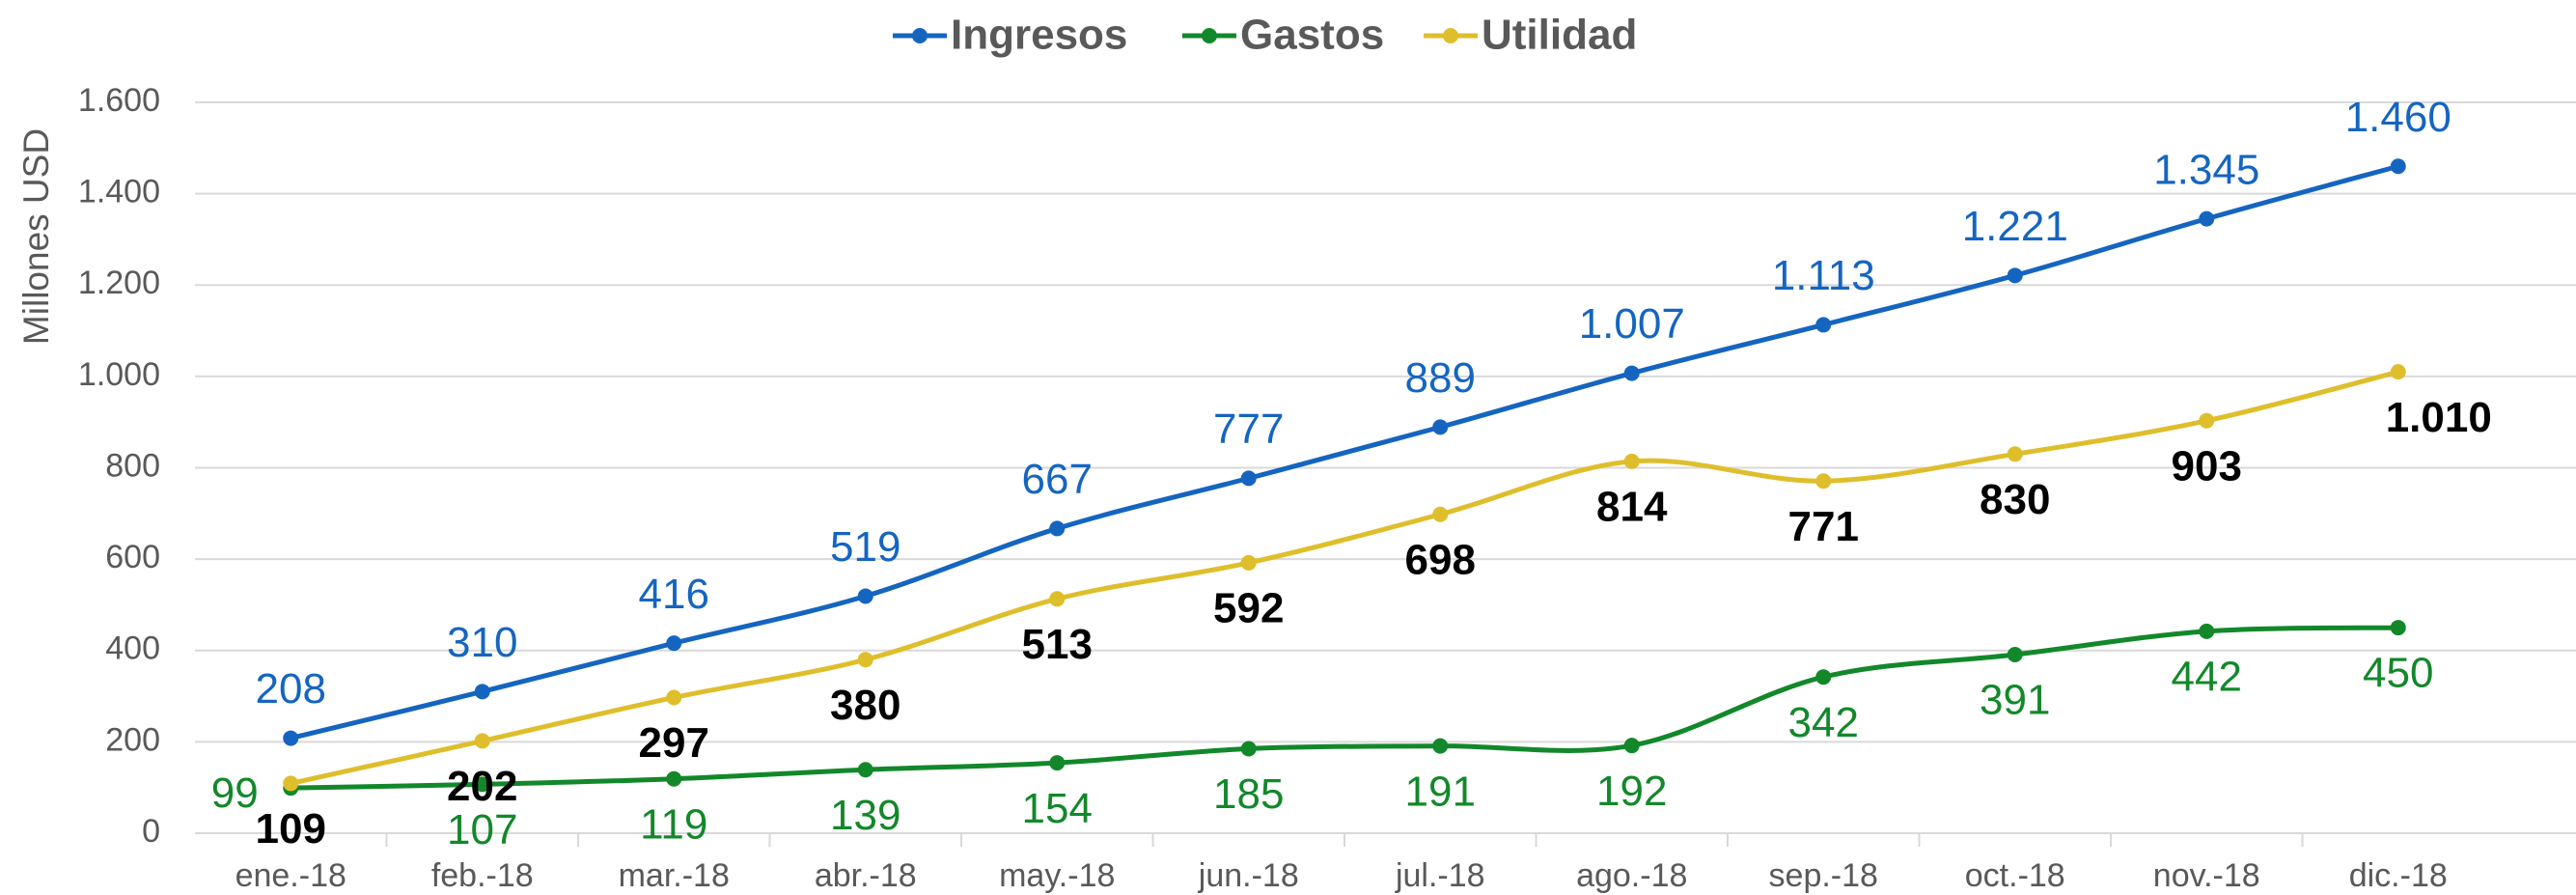 Image resolution: width=2576 pixels, height=895 pixels. I want to click on y-tick-label: 1.200, so click(119, 283).